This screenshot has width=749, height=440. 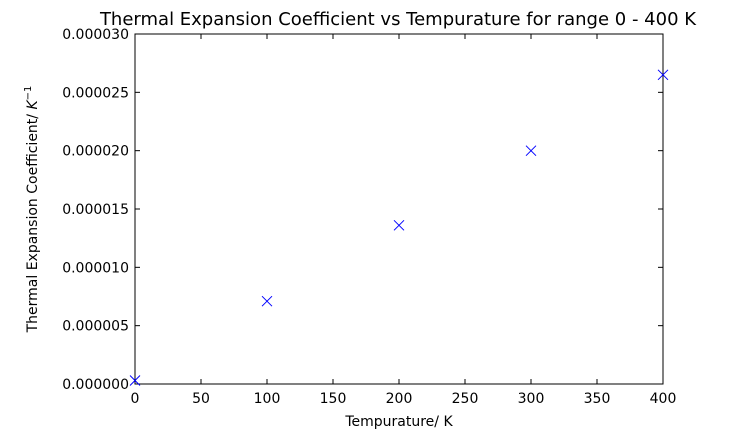 I want to click on y-tick-label: 0.000030, so click(x=95, y=35).